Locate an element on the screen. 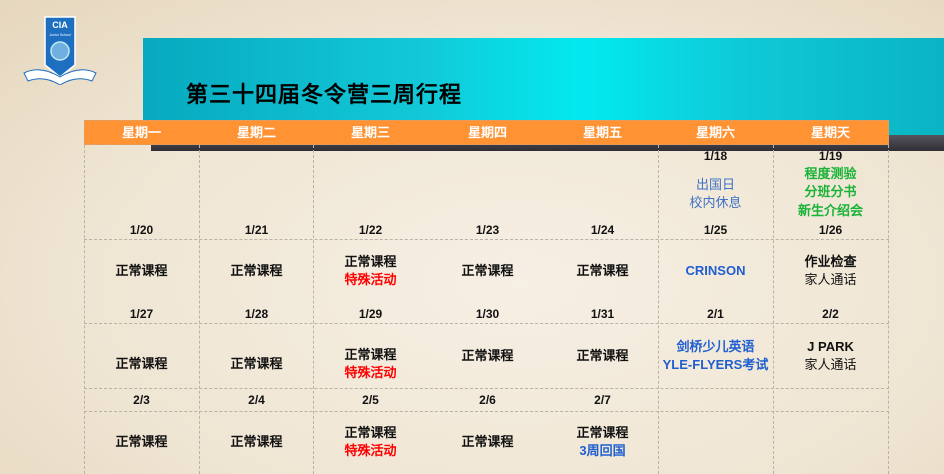  date-label: 2/1 is located at coordinates (715, 314).